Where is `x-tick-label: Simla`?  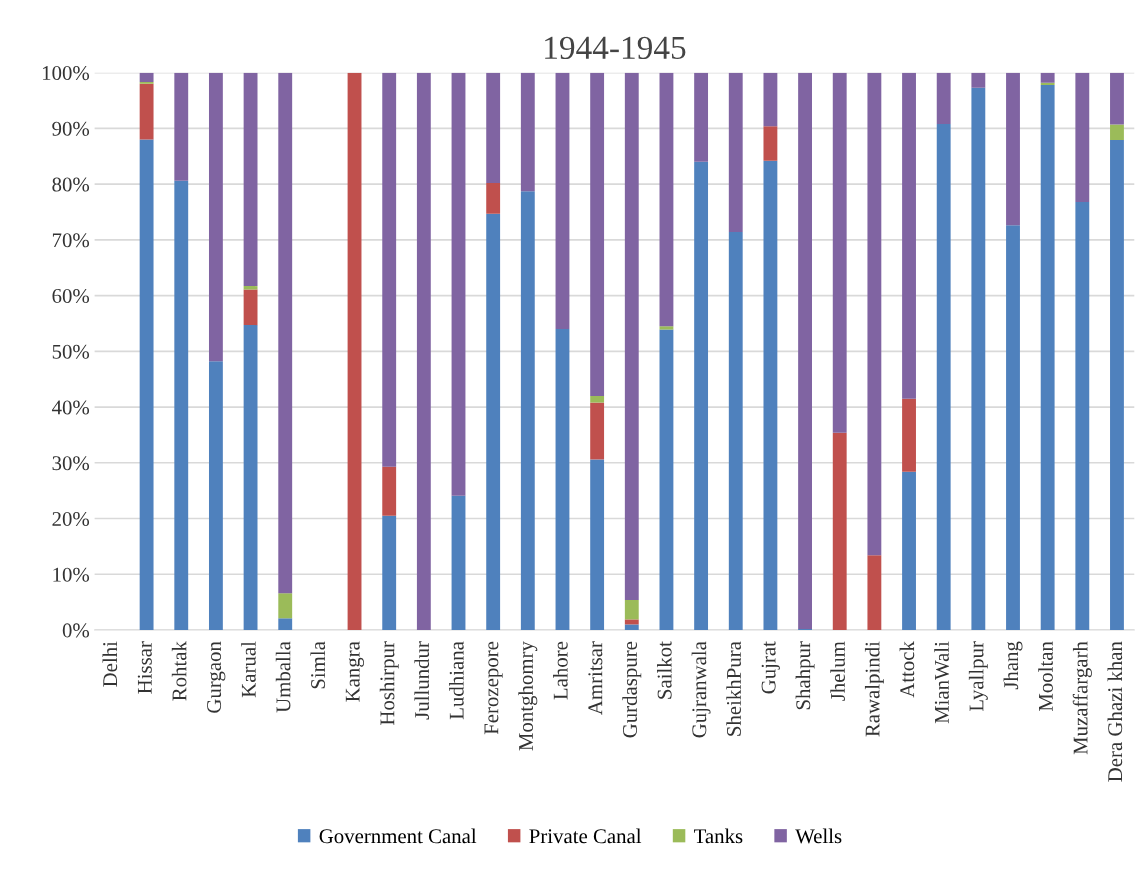
x-tick-label: Simla is located at coordinates (318, 665).